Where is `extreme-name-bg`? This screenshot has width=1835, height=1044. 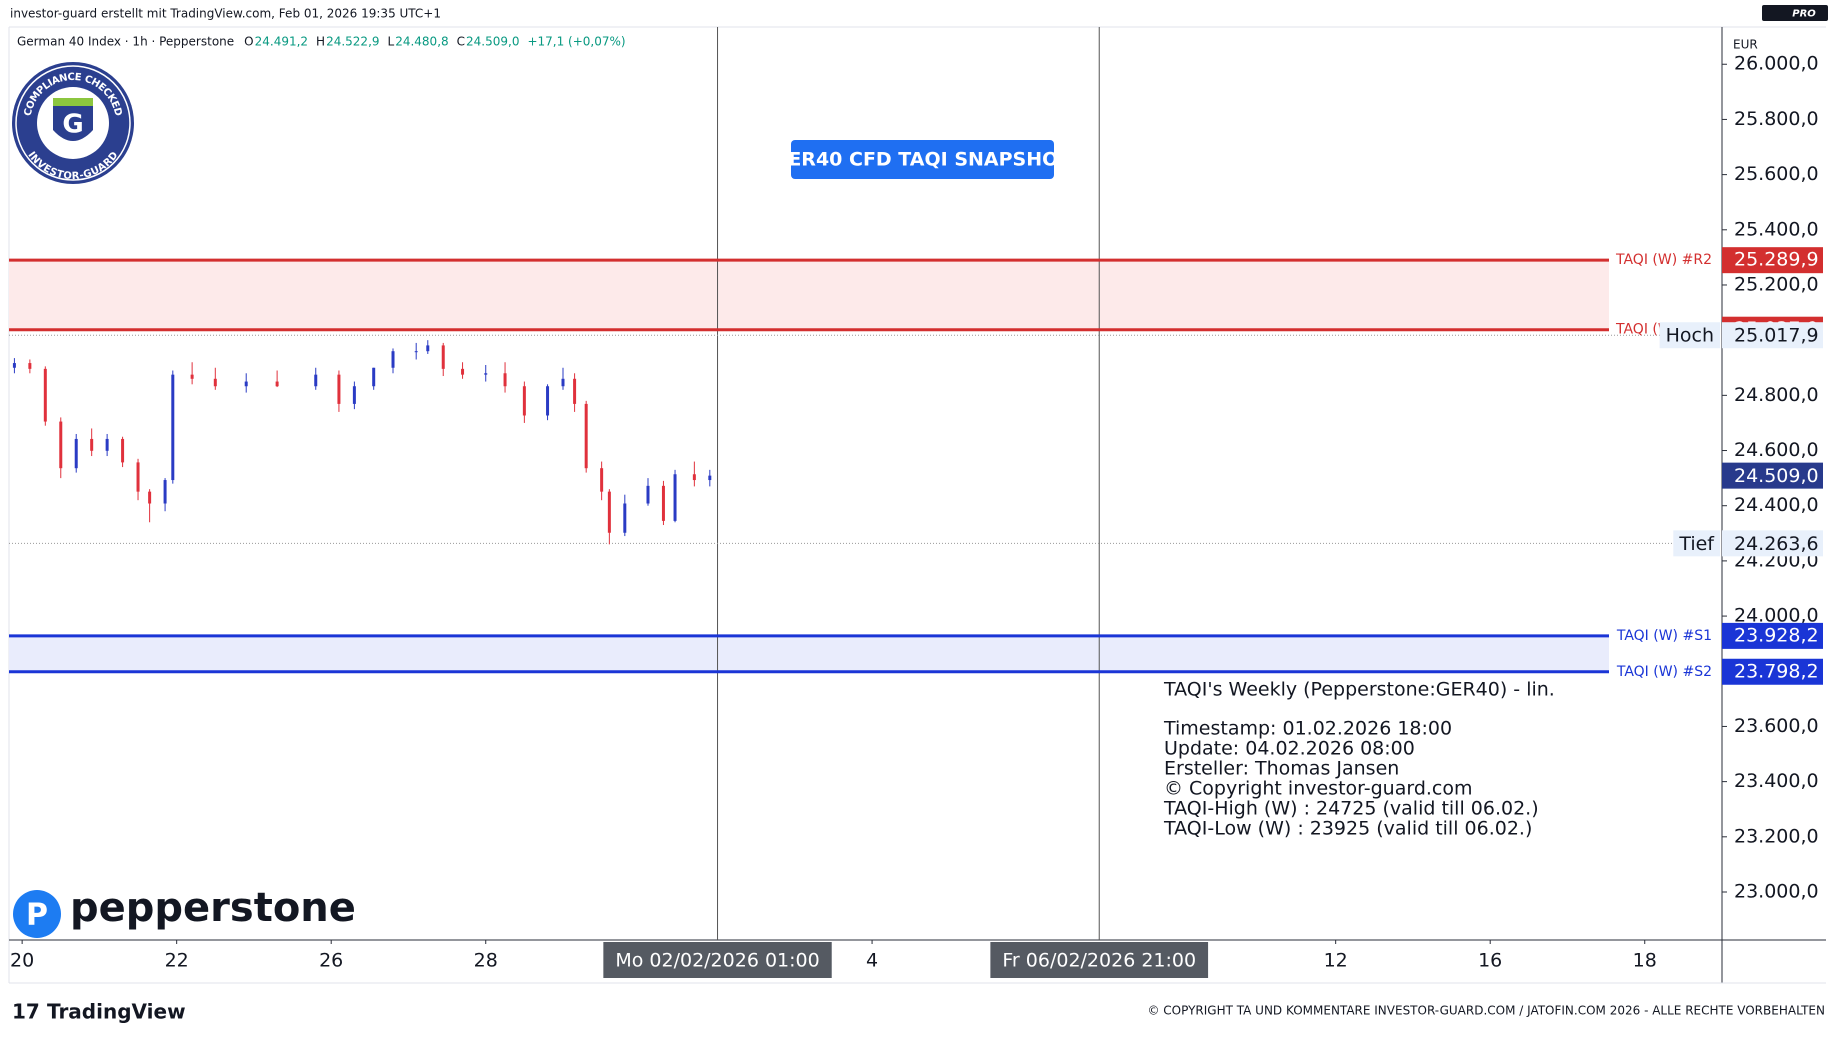
extreme-name-bg is located at coordinates (1696, 543).